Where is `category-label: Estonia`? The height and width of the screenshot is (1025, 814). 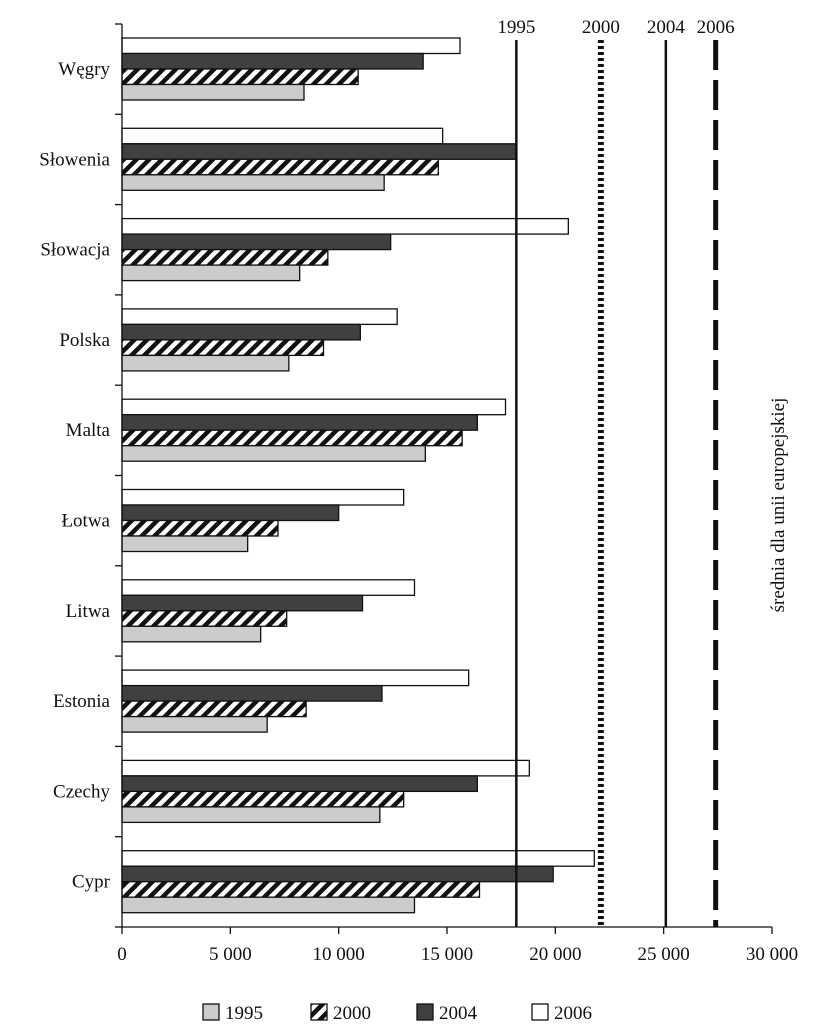 category-label: Estonia is located at coordinates (82, 701).